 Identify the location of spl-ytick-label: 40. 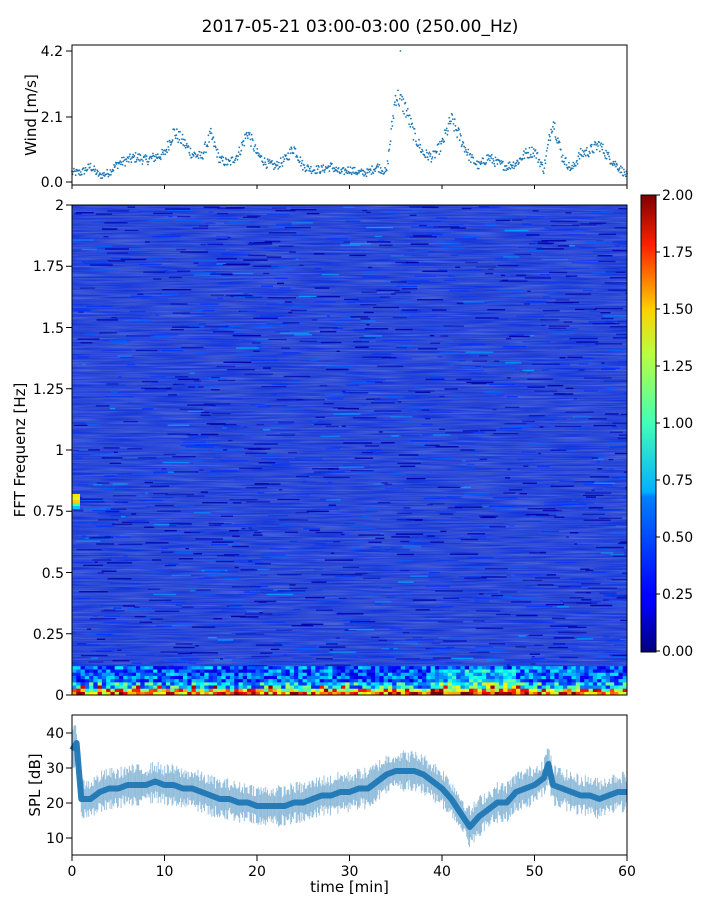
(55, 734).